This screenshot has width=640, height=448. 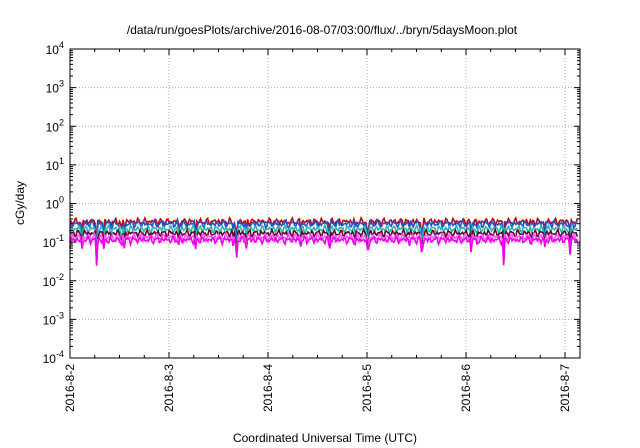 What do you see at coordinates (268, 388) in the screenshot?
I see `x-tick-label: 2016-8-4` at bounding box center [268, 388].